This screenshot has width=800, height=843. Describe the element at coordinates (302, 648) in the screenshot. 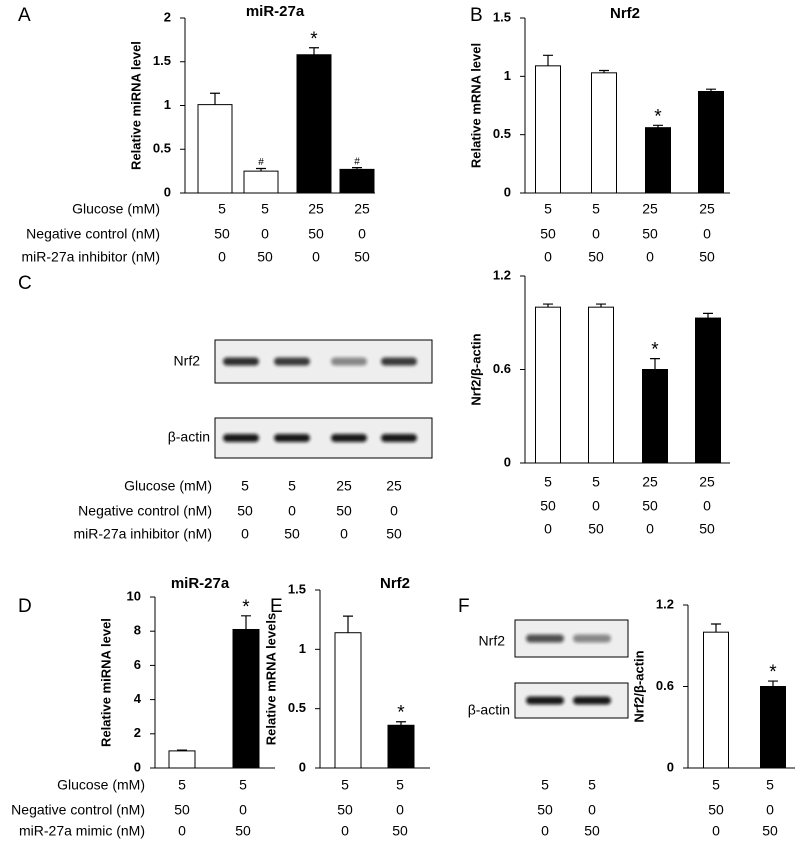

I see `y-tick-label: 1` at that location.